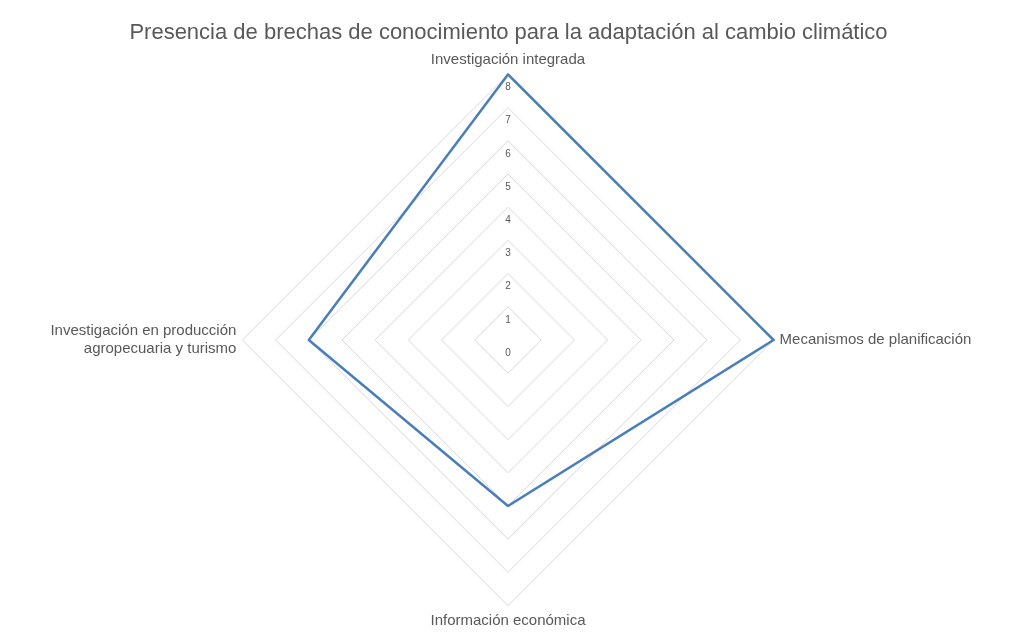 The height and width of the screenshot is (633, 1017). Describe the element at coordinates (508, 32) in the screenshot. I see `chart-title: Presencia de brechas de conocimiento para la adaptación al cambio climático` at that location.